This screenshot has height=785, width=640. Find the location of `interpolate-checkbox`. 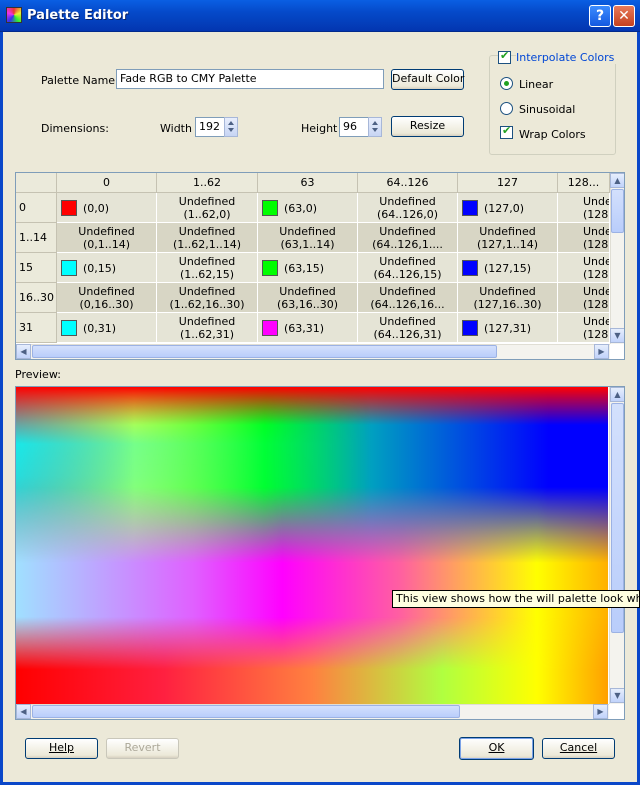

interpolate-checkbox is located at coordinates (504, 56).